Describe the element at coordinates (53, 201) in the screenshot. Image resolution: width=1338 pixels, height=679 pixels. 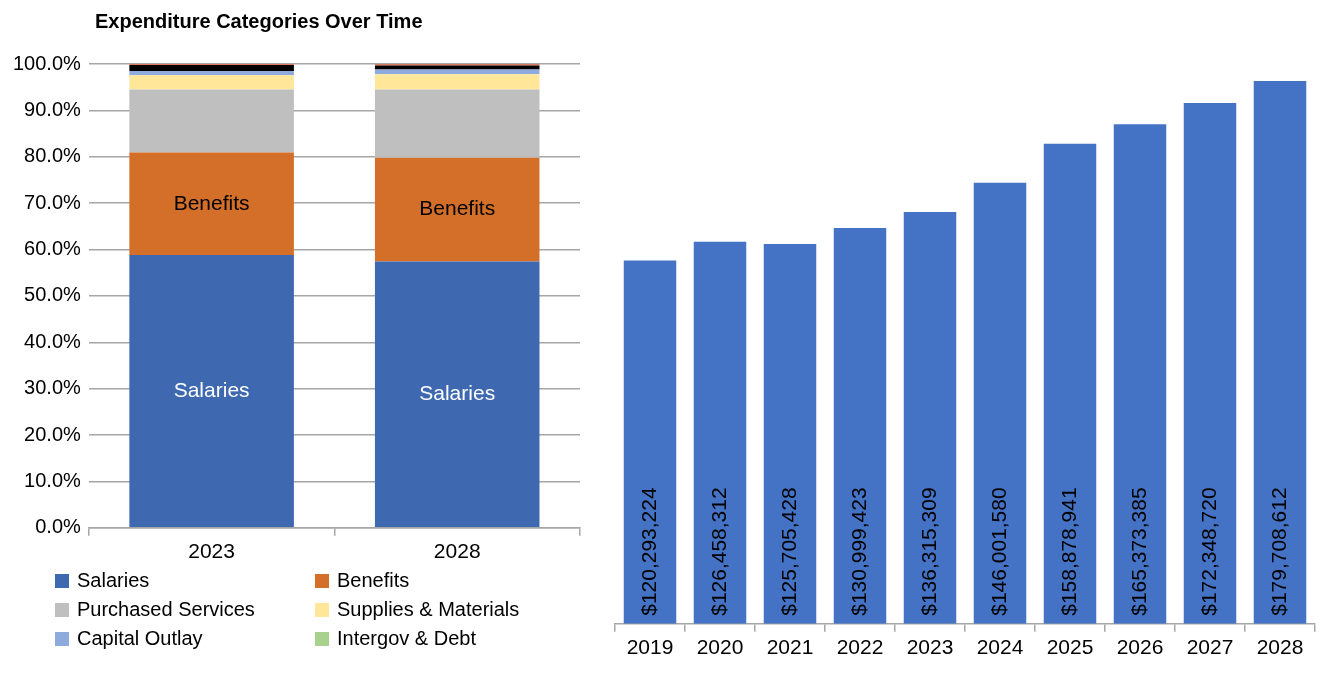
I see `y-tick-label: 70.0%` at that location.